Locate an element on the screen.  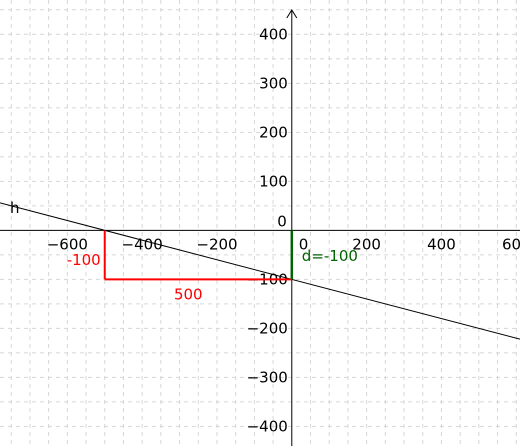
line-h-label: h is located at coordinates (15, 208).